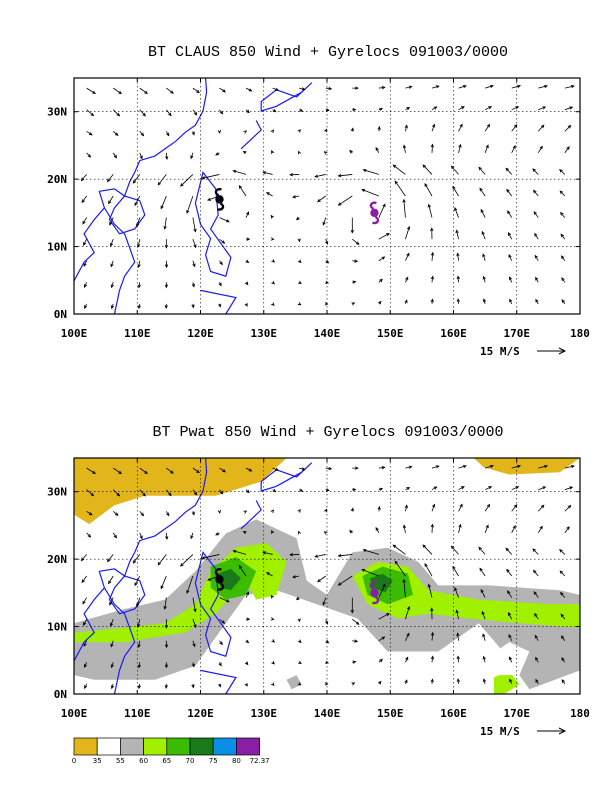  Describe the element at coordinates (213, 761) in the screenshot. I see `colorbar-label: 75` at that location.